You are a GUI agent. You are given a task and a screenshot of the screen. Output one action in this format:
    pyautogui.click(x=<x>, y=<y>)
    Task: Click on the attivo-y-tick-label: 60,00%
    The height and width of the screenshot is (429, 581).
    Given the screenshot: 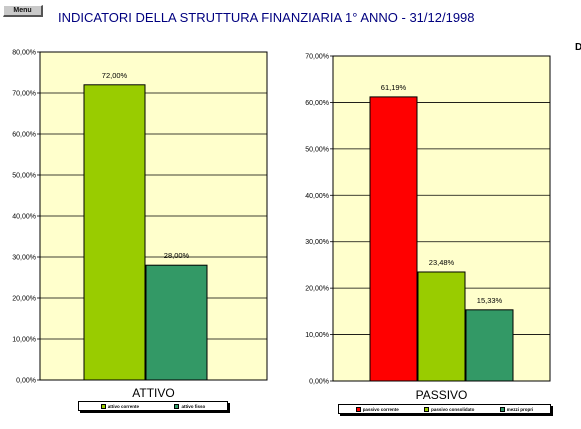 What is the action you would take?
    pyautogui.click(x=24, y=135)
    